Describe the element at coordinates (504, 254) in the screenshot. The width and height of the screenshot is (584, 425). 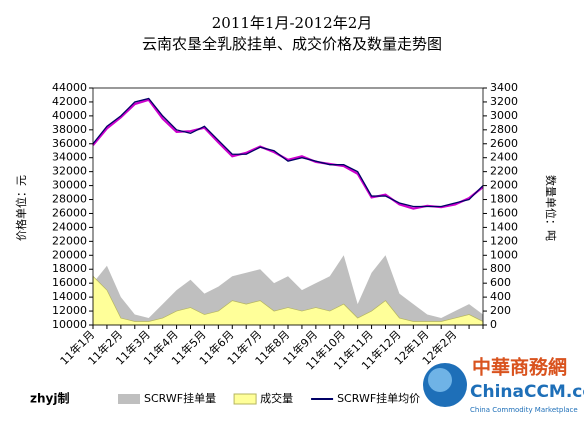
I see `y2-tick-label: 1000` at that location.